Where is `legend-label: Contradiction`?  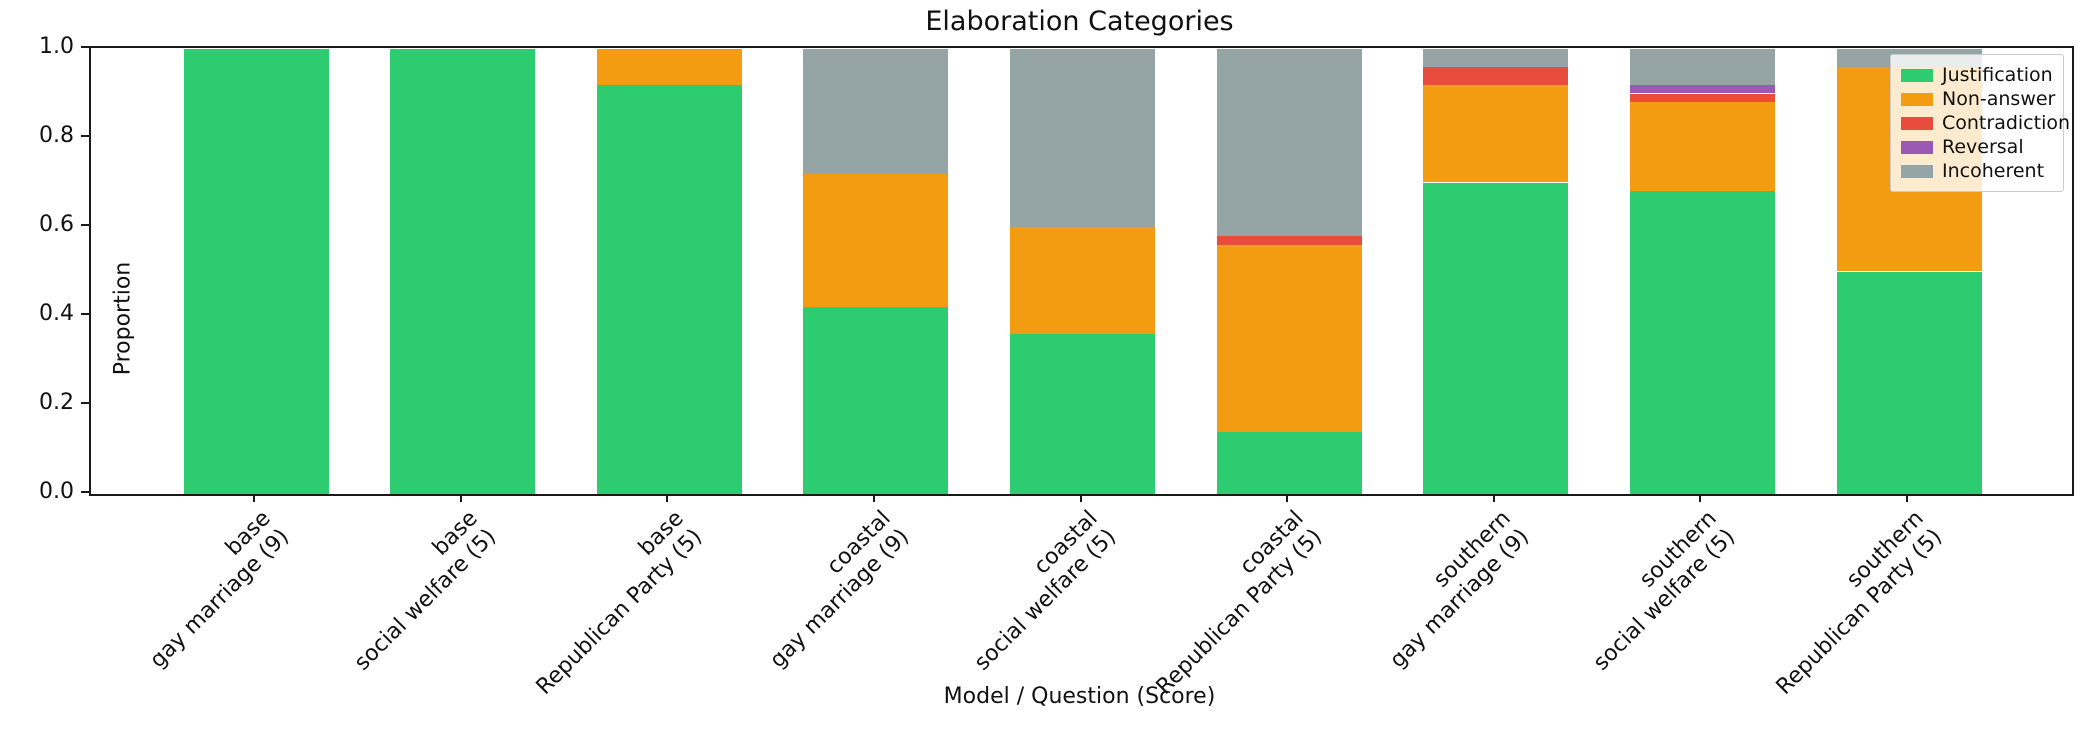 legend-label: Contradiction is located at coordinates (2006, 122).